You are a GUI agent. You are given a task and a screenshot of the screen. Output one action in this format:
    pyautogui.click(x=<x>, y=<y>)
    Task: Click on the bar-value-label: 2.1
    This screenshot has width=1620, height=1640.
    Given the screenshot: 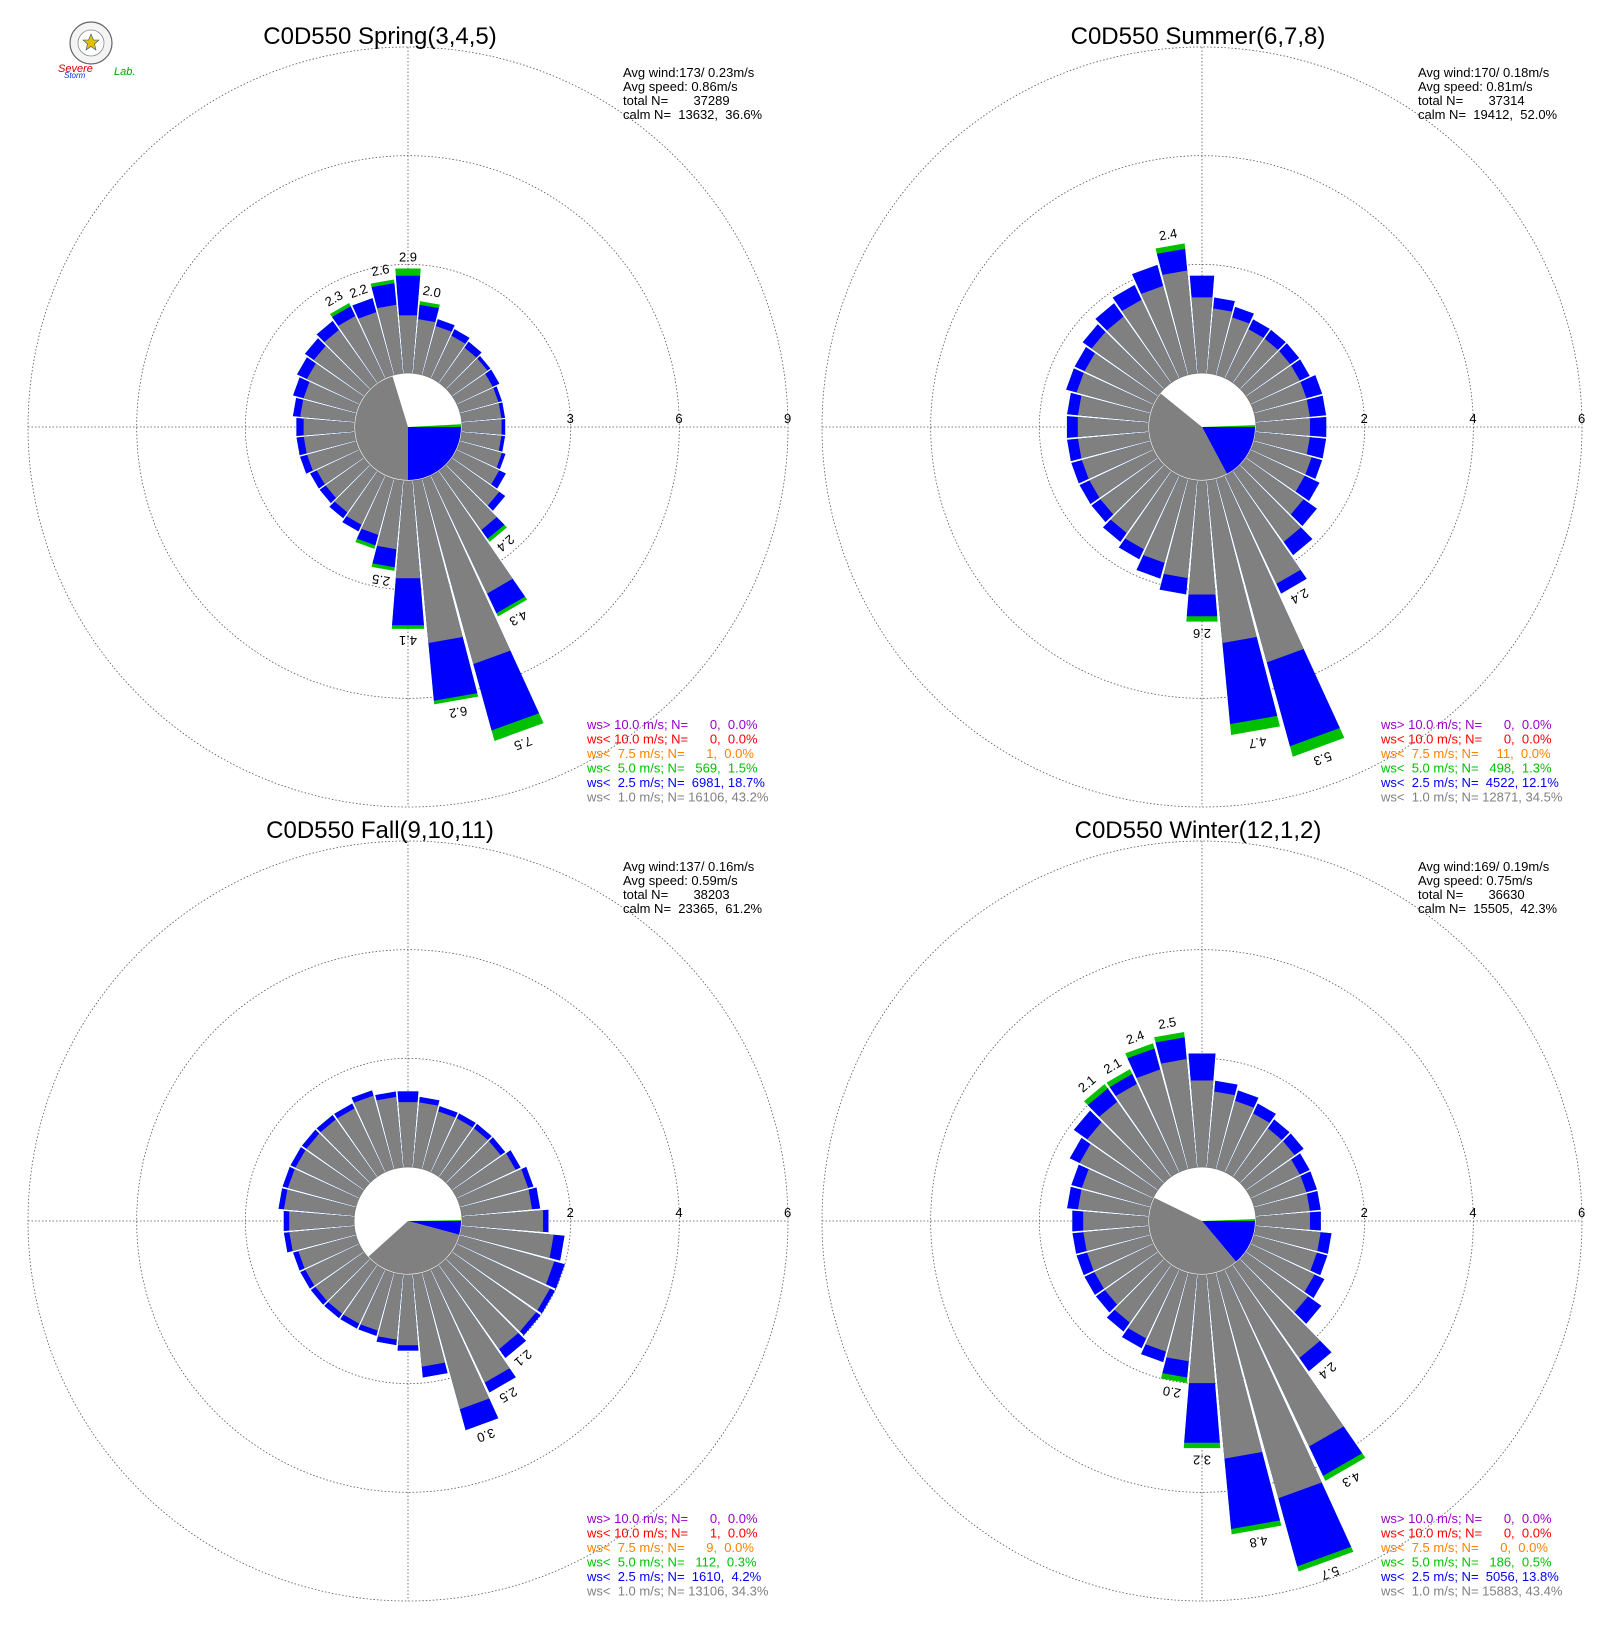 What is the action you would take?
    pyautogui.click(x=522, y=1358)
    